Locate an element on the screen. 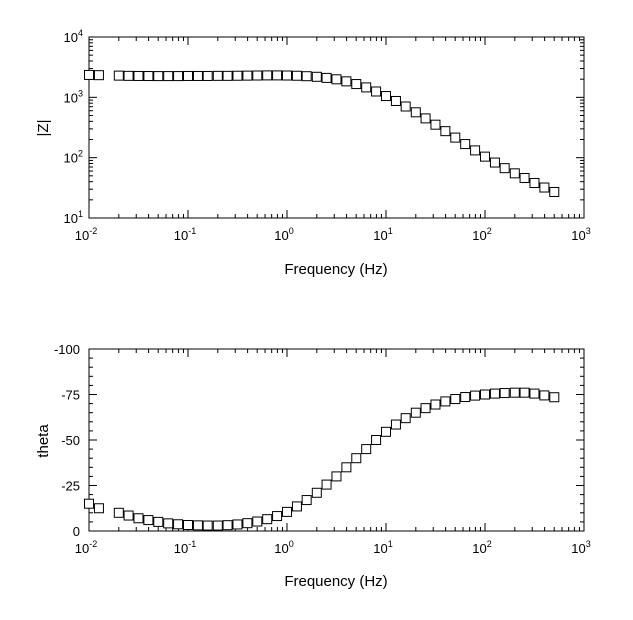 Image resolution: width=633 pixels, height=620 pixels. x-tick-label: 10⁰ is located at coordinates (283, 234).